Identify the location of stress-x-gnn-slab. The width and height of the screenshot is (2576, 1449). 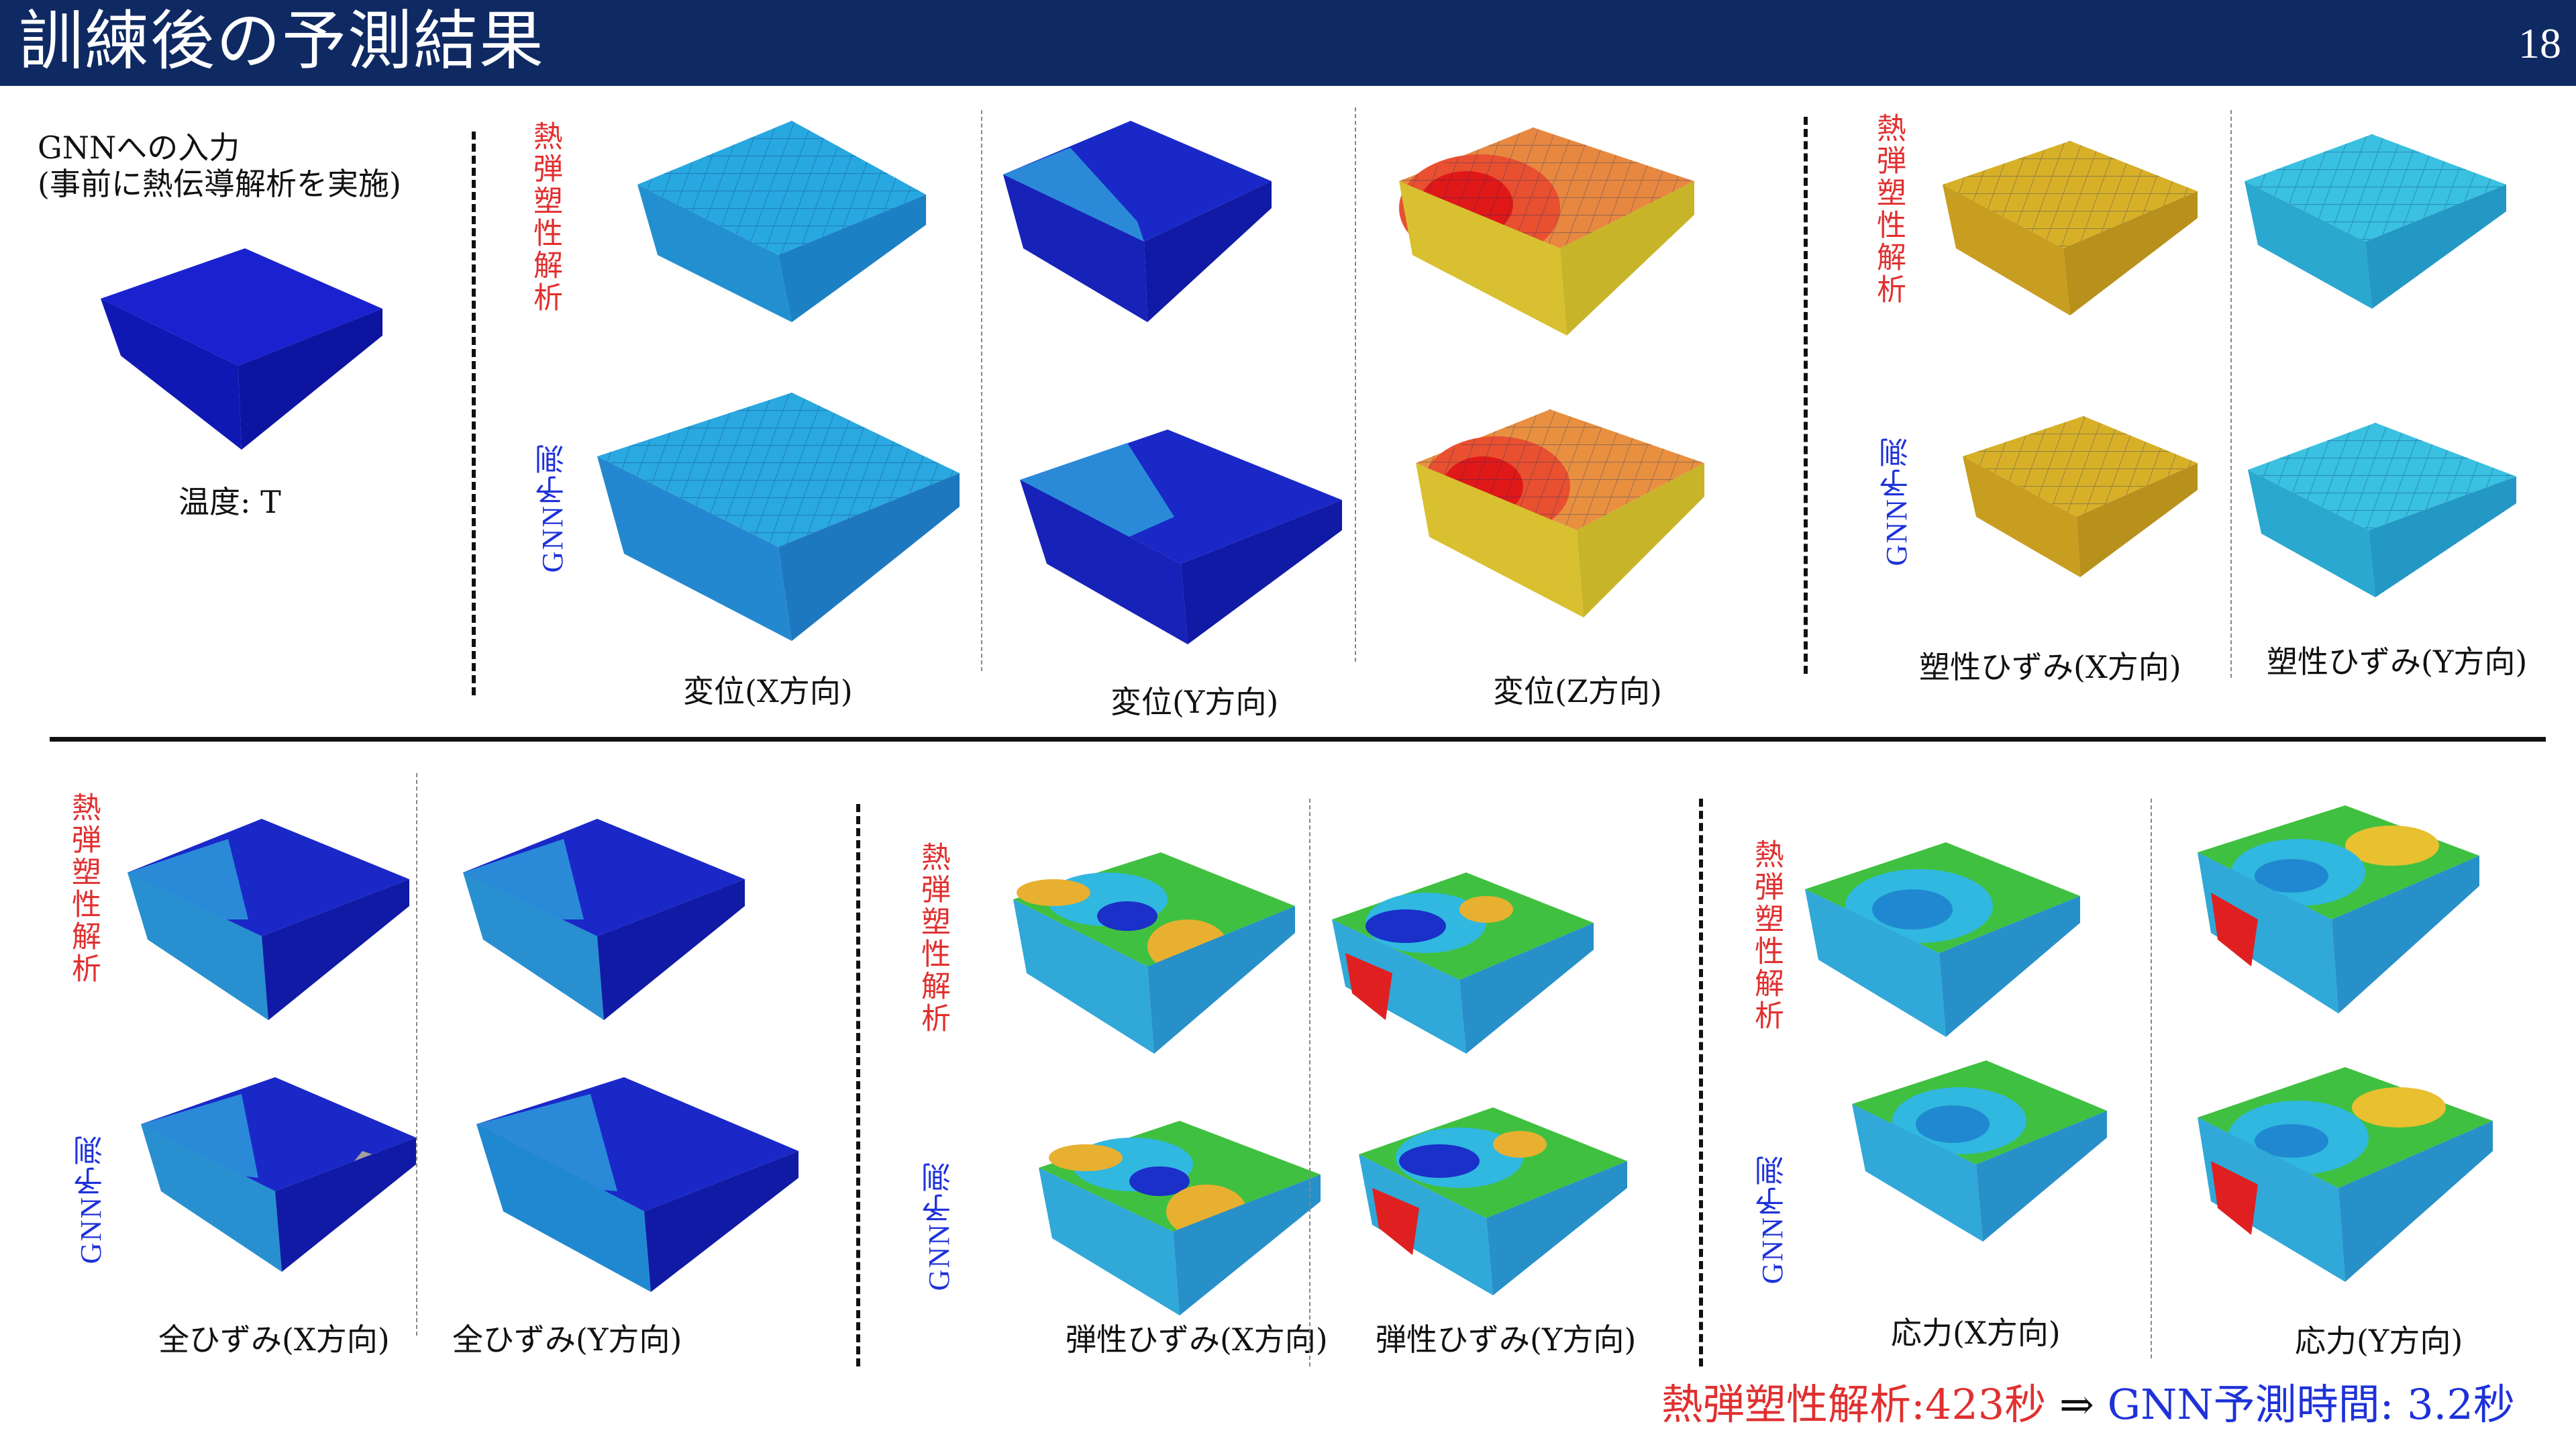
(1979, 1151).